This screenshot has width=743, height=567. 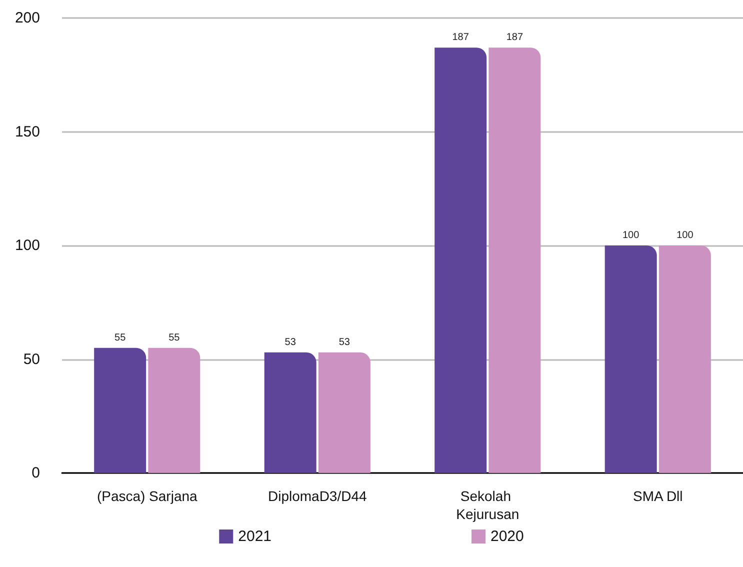 I want to click on y-tick-label: 200, so click(x=27, y=18).